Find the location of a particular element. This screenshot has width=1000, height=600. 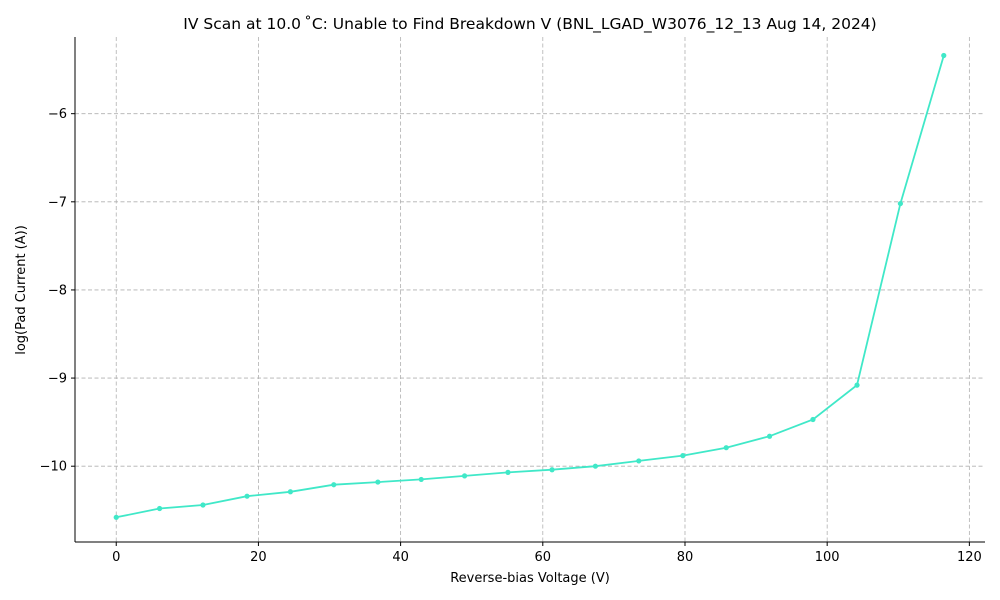

y-tick-label: −10 is located at coordinates (53, 467).